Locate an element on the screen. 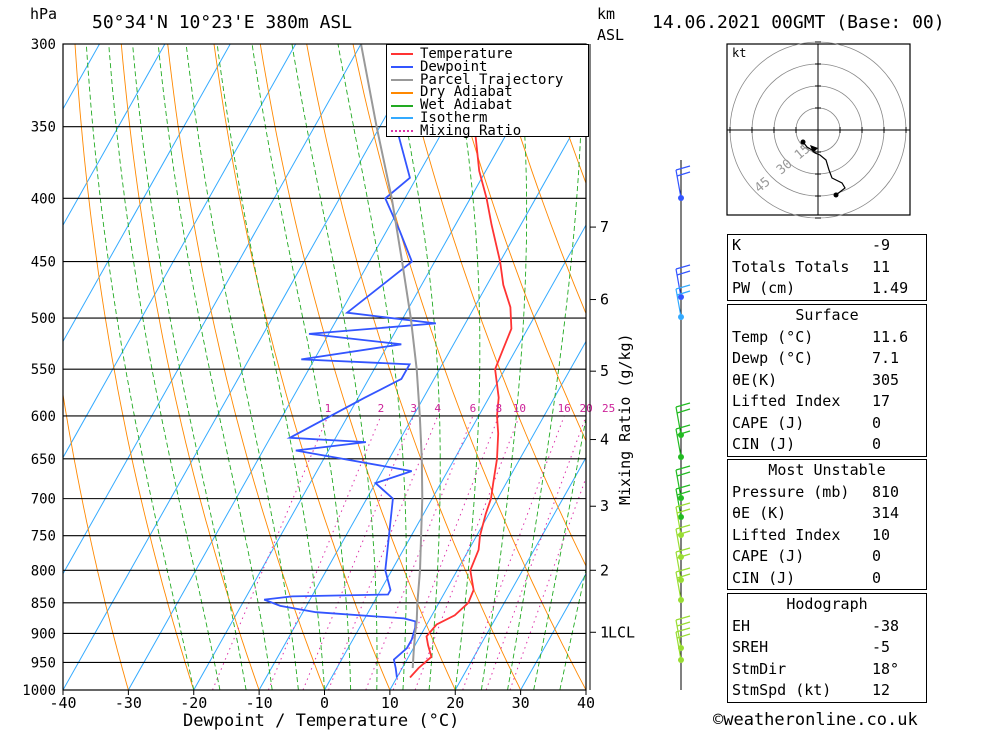 The width and height of the screenshot is (1000, 733). wind-barb-column is located at coordinates (683, 425).